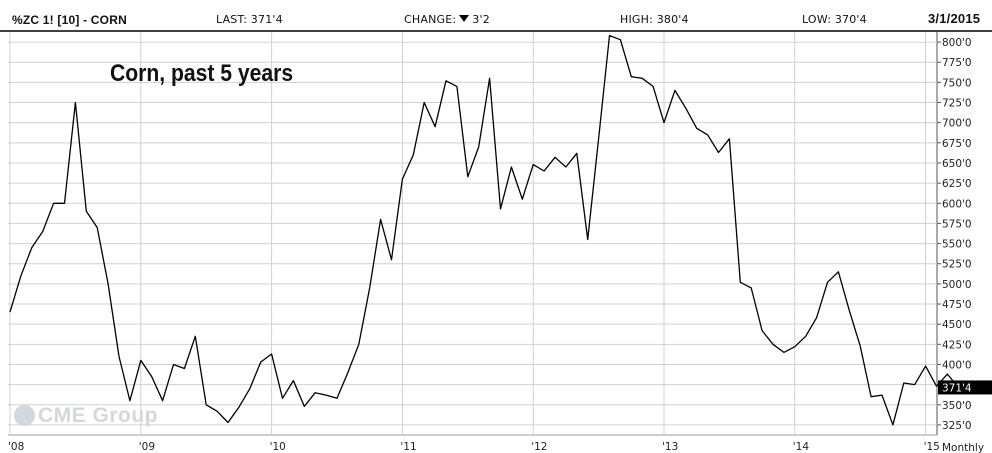  What do you see at coordinates (957, 285) in the screenshot?
I see `y-tick-label: 500'0` at bounding box center [957, 285].